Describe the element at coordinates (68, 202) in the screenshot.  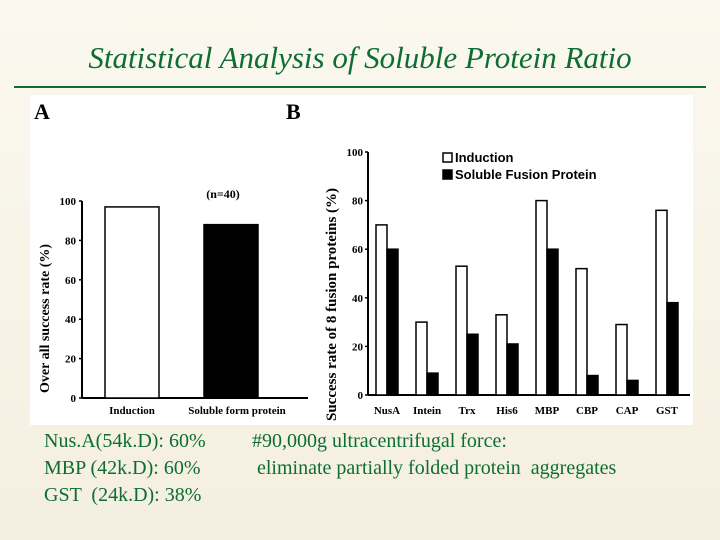
I see `panel-a-tick-label: 100` at that location.